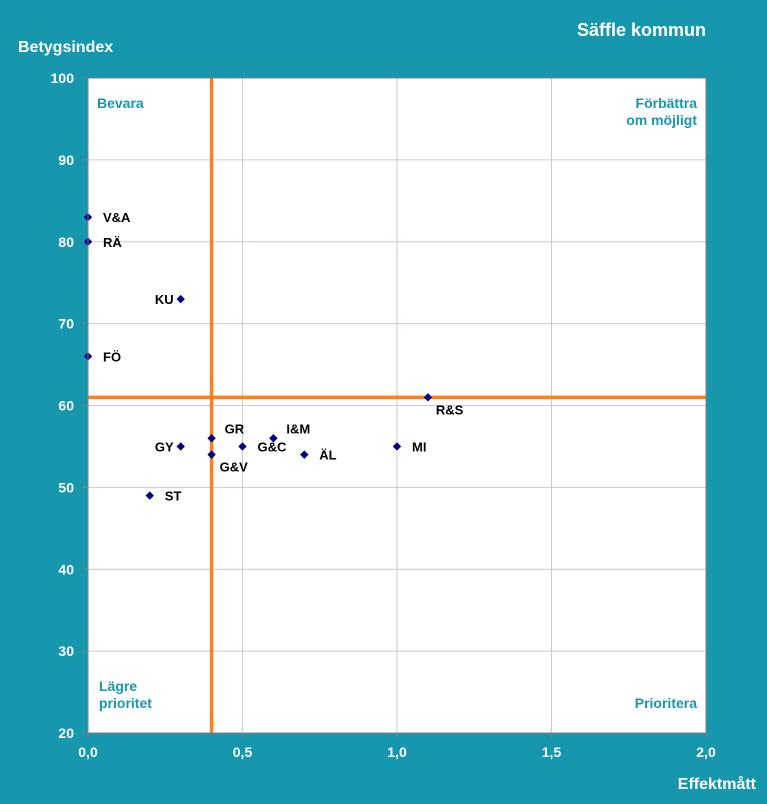 This screenshot has height=804, width=767. I want to click on data-point-label: V&A, so click(117, 217).